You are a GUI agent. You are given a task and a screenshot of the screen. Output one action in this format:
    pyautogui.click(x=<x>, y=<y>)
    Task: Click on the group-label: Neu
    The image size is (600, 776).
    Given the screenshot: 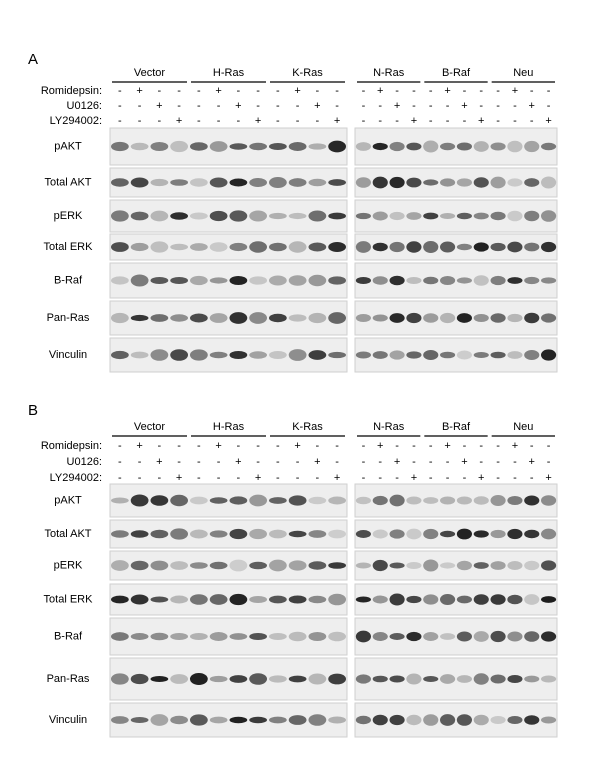 What is the action you would take?
    pyautogui.click(x=523, y=73)
    